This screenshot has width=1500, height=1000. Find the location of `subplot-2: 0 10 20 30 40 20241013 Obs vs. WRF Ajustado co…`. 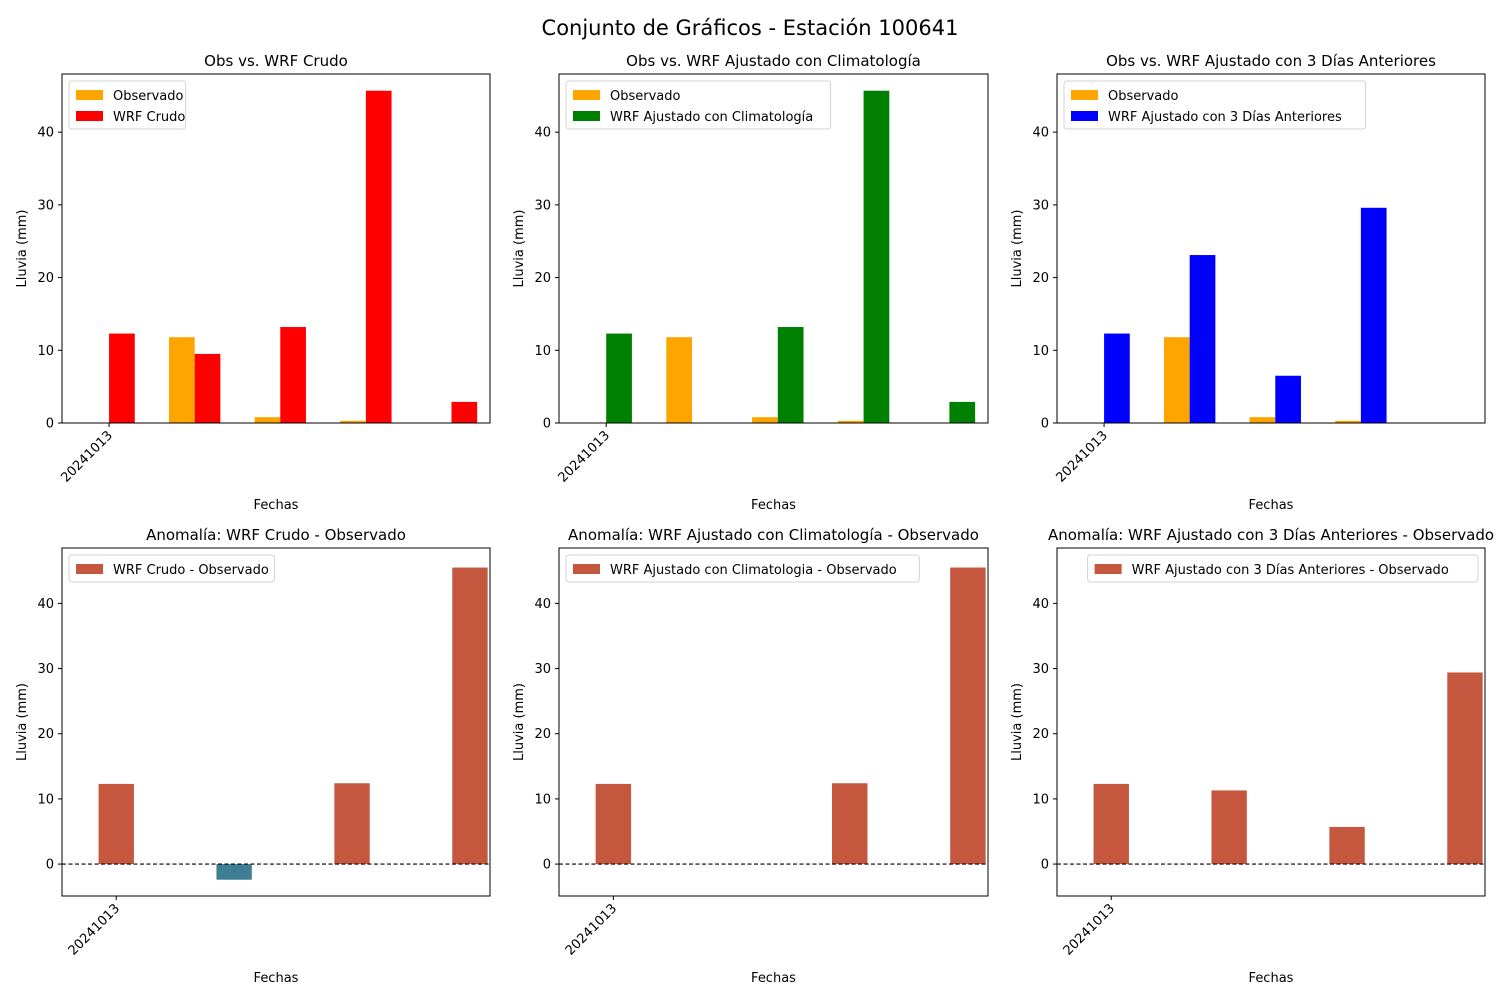

subplot-2: 0 10 20 30 40 20241013 Obs vs. WRF Ajustado co… is located at coordinates (750, 282).